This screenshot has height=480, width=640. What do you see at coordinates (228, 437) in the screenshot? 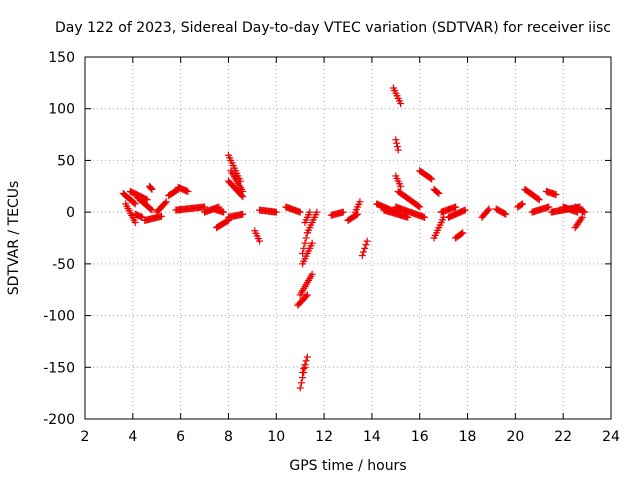
I see `x-tick-label: 8` at bounding box center [228, 437].